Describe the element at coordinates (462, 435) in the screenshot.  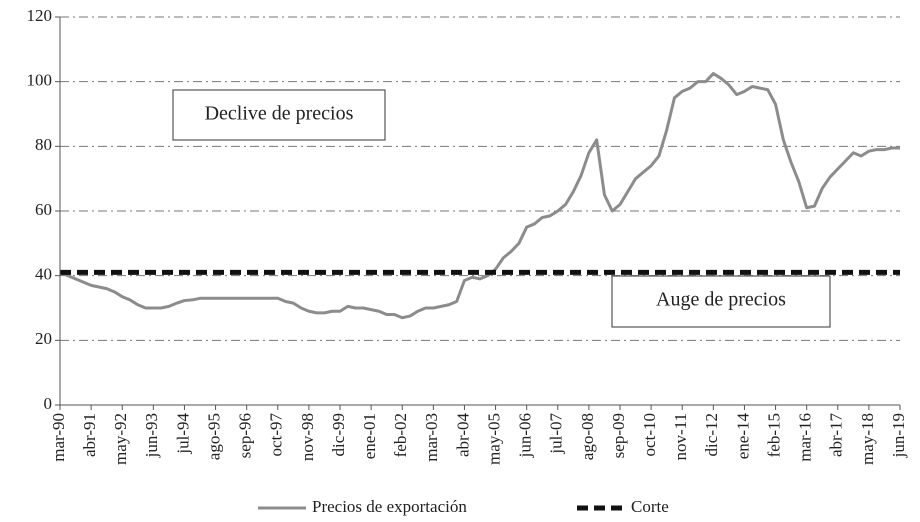
I see `x-tick-label: abr-04` at that location.